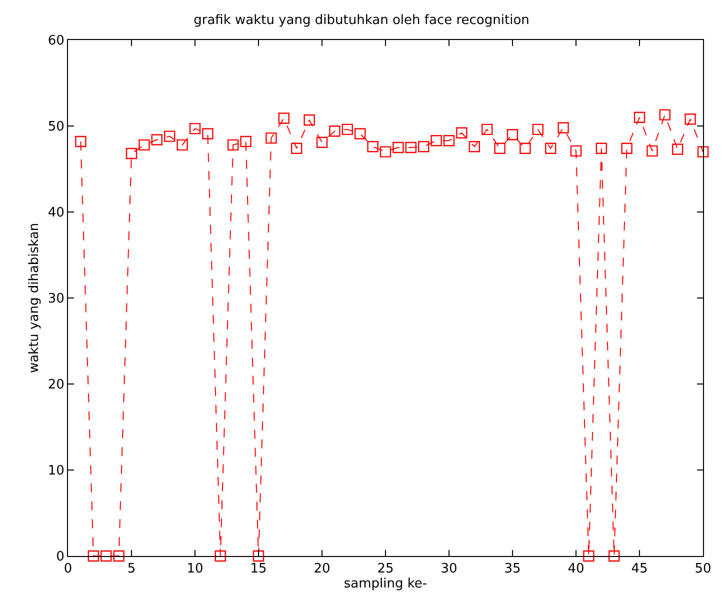 Image resolution: width=723 pixels, height=600 pixels. What do you see at coordinates (195, 569) in the screenshot?
I see `x-tick-label: 10` at bounding box center [195, 569].